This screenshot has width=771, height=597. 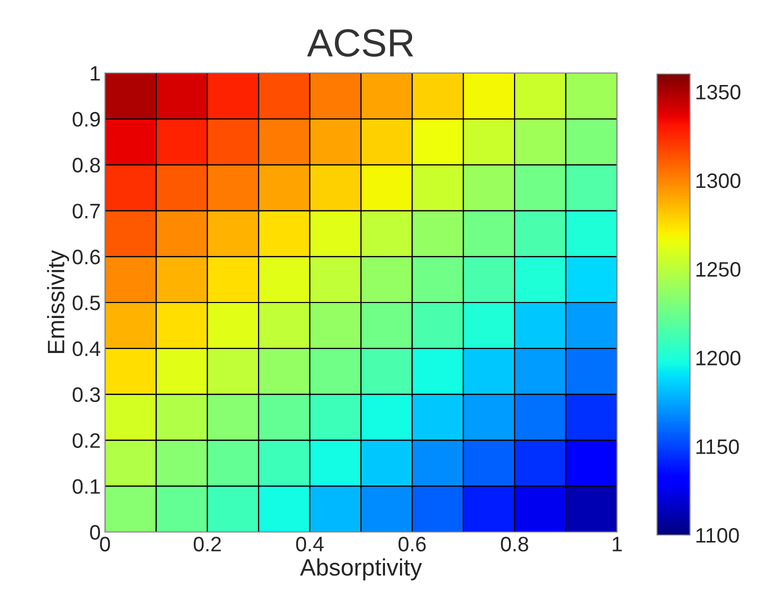 What do you see at coordinates (718, 269) in the screenshot?
I see `color-bar-label: 1250` at bounding box center [718, 269].